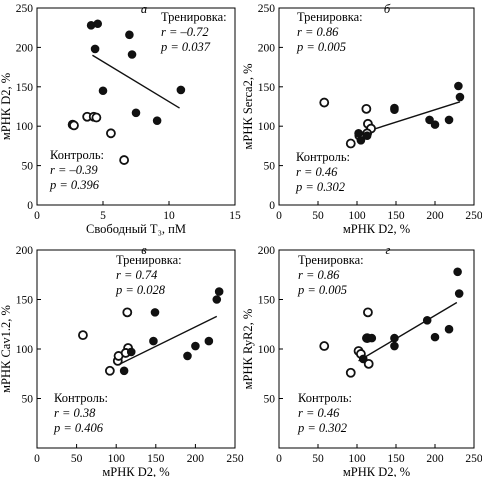  What do you see at coordinates (318, 459) in the screenshot?
I see `x-tick-label: 50` at bounding box center [318, 459].